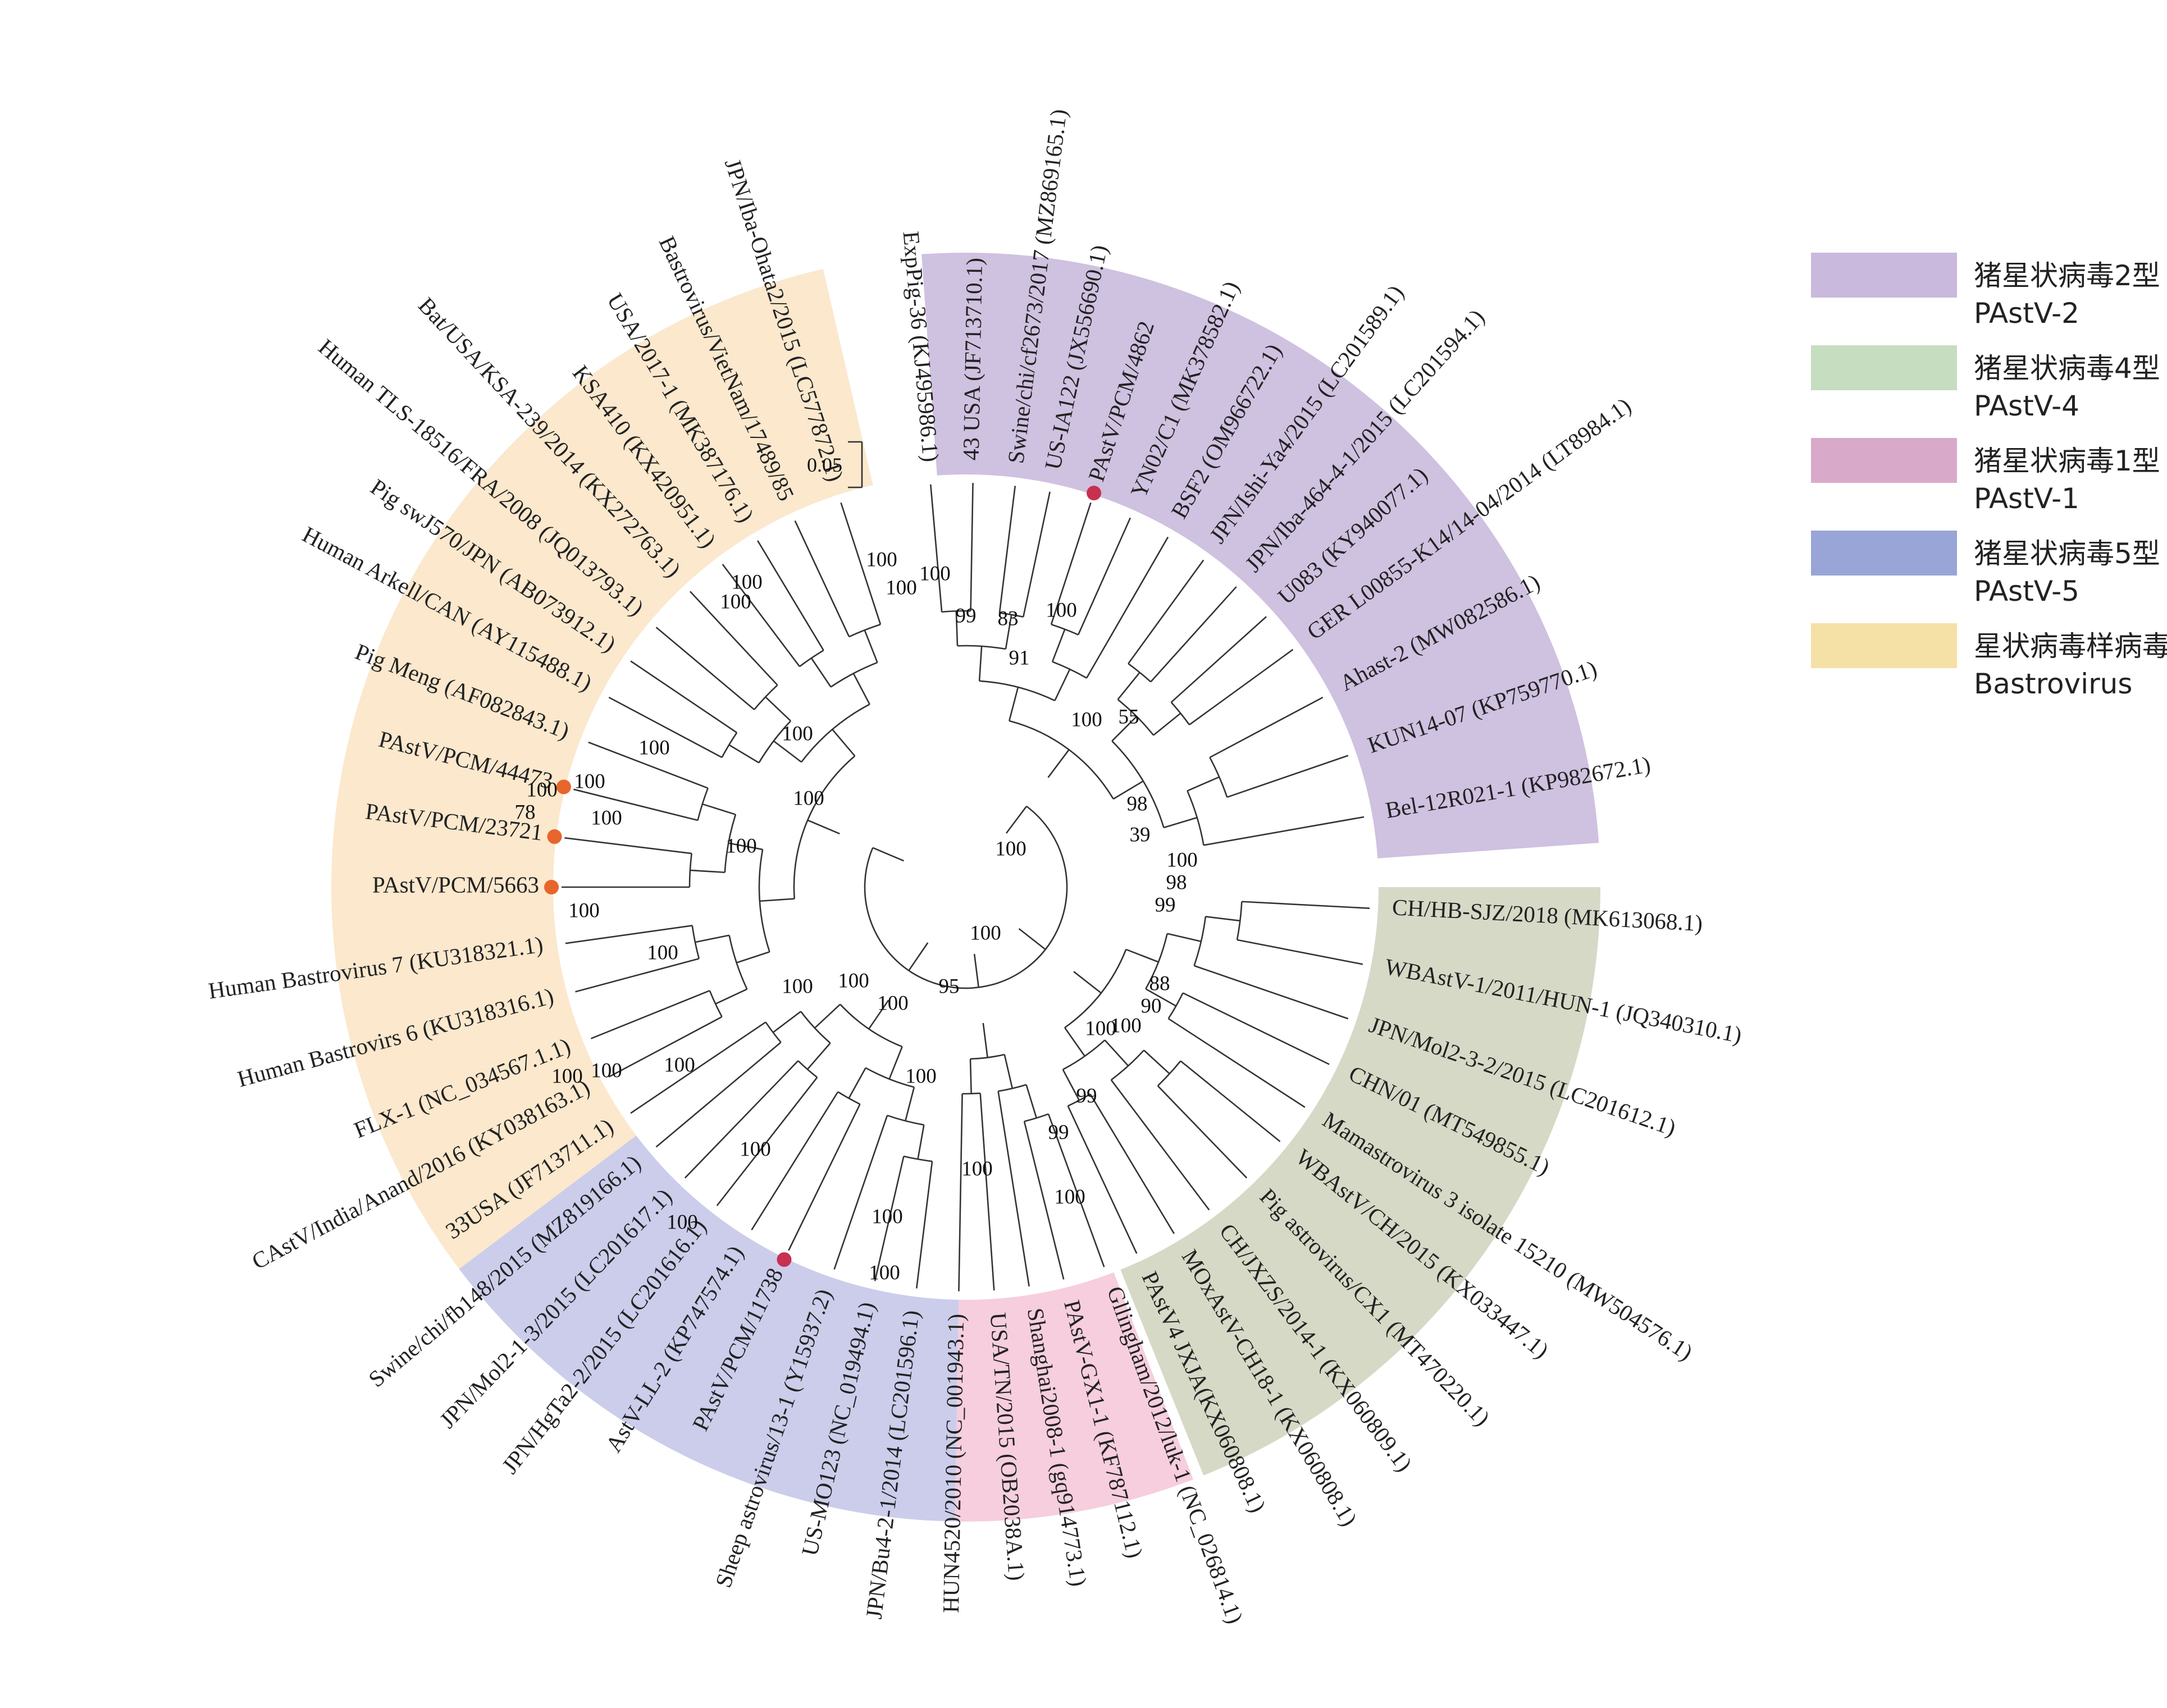 The width and height of the screenshot is (2167, 1708). What do you see at coordinates (2027, 592) in the screenshot?
I see `legend-subname: PAstV-5` at bounding box center [2027, 592].